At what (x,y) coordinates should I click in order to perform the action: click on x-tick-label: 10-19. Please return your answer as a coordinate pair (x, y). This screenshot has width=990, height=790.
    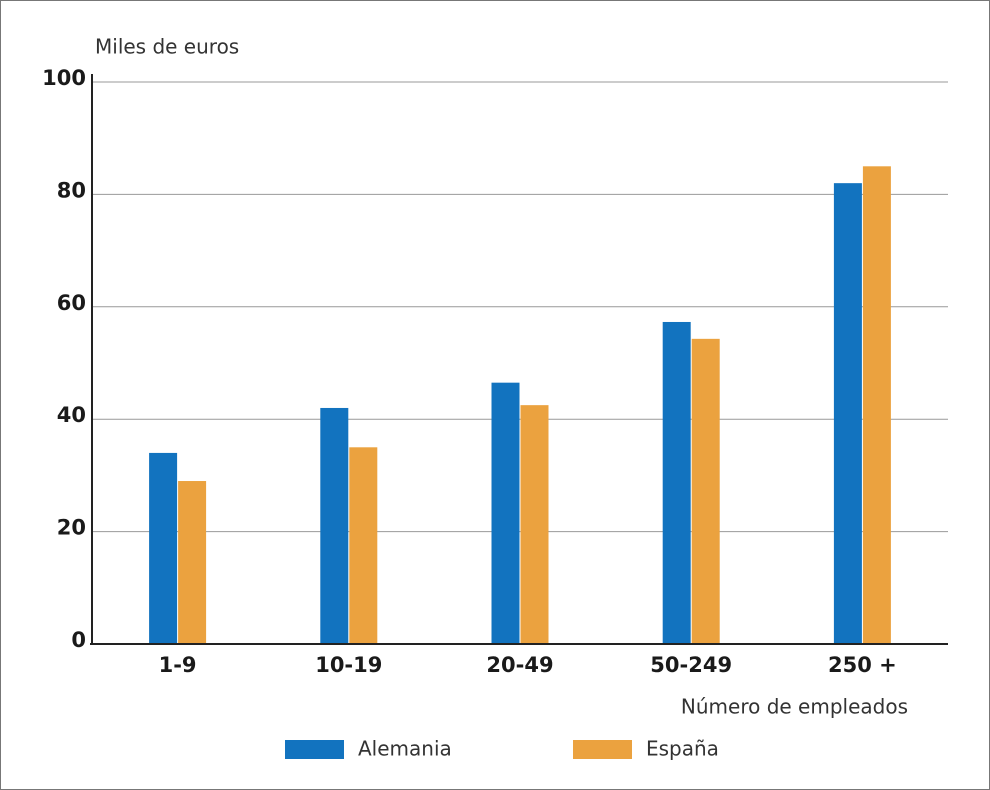
    Looking at the image, I should click on (348, 665).